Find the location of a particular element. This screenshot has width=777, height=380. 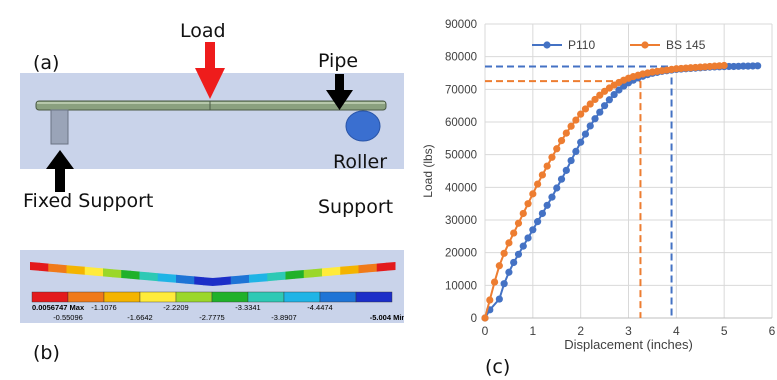

y-tick-label: 90000 is located at coordinates (461, 25).